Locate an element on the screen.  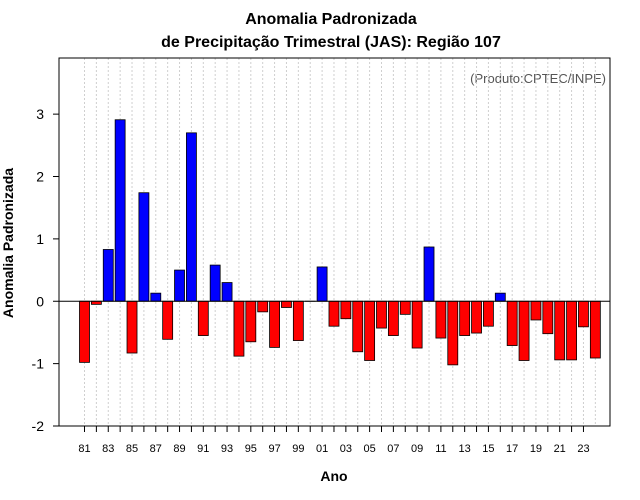
x-tick-label: 91 is located at coordinates (203, 449).